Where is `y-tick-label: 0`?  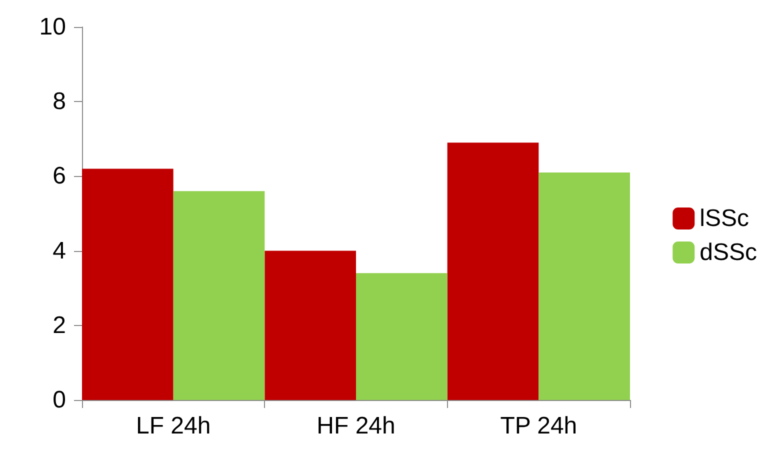 y-tick-label: 0 is located at coordinates (59, 400).